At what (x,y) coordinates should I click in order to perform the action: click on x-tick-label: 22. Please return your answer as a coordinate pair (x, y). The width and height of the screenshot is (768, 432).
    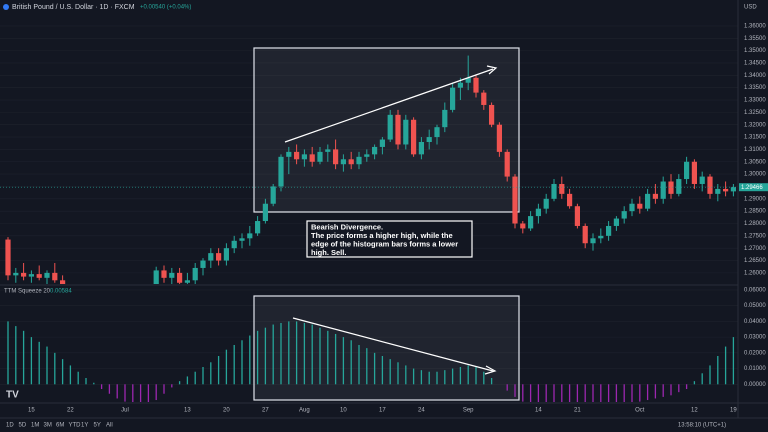
    Looking at the image, I should click on (70, 411).